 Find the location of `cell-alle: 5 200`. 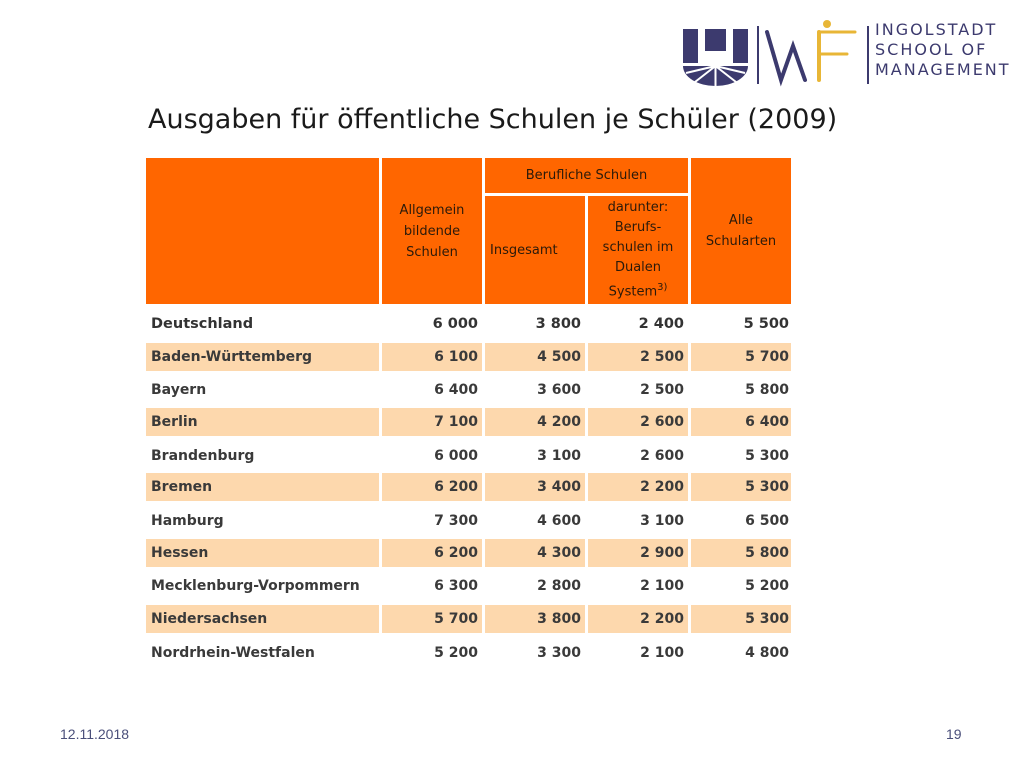

cell-alle: 5 200 is located at coordinates (767, 586).